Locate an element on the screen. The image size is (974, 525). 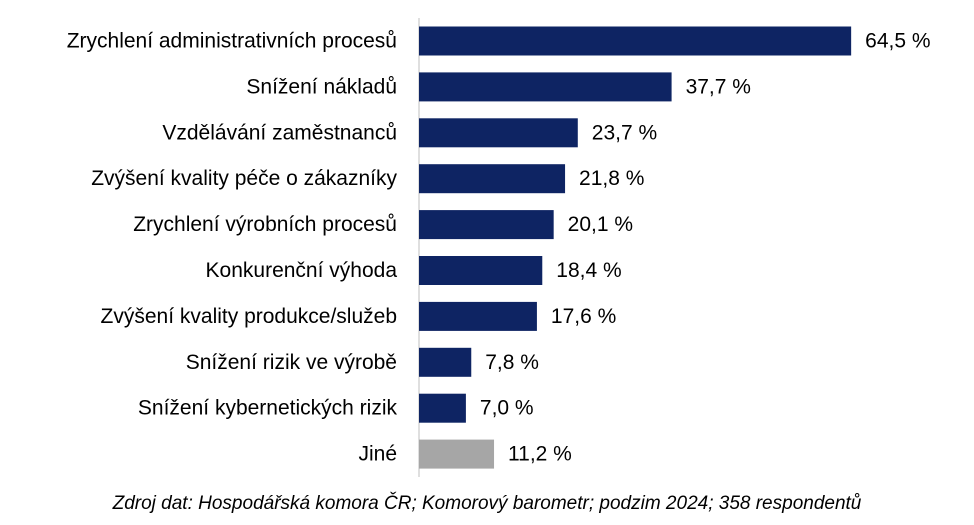
category-label: Jiné is located at coordinates (377, 454).